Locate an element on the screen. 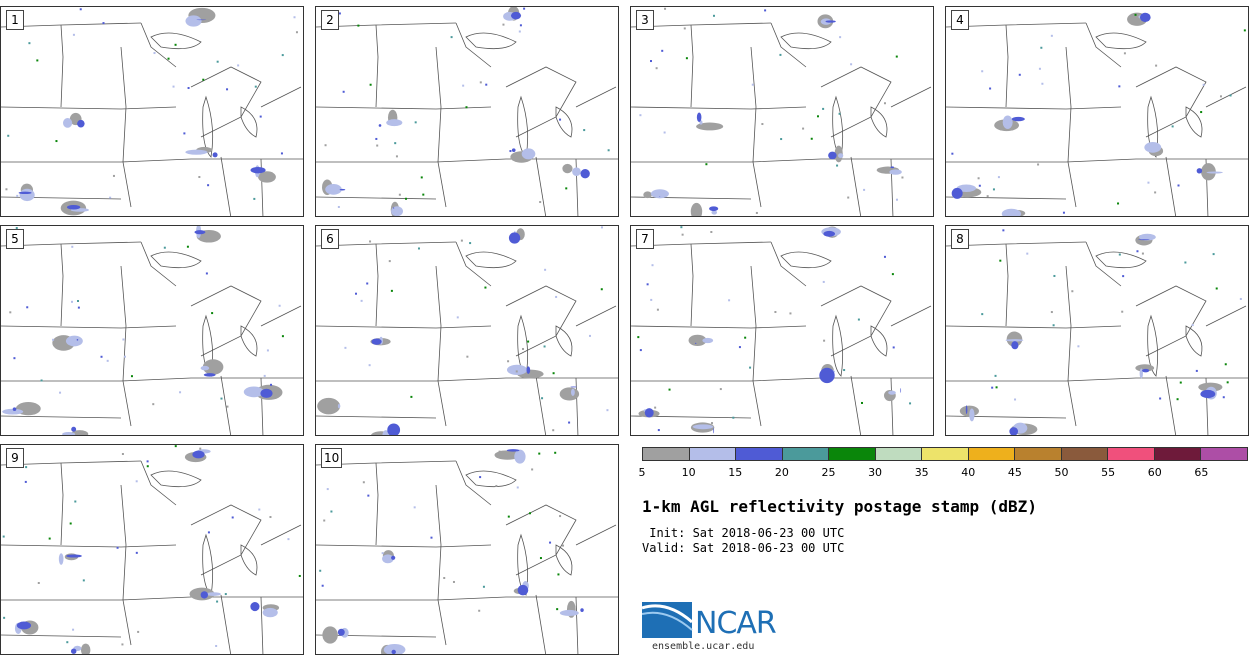 The image size is (1260, 657). colorbar-tick-label: 25 is located at coordinates (828, 472).